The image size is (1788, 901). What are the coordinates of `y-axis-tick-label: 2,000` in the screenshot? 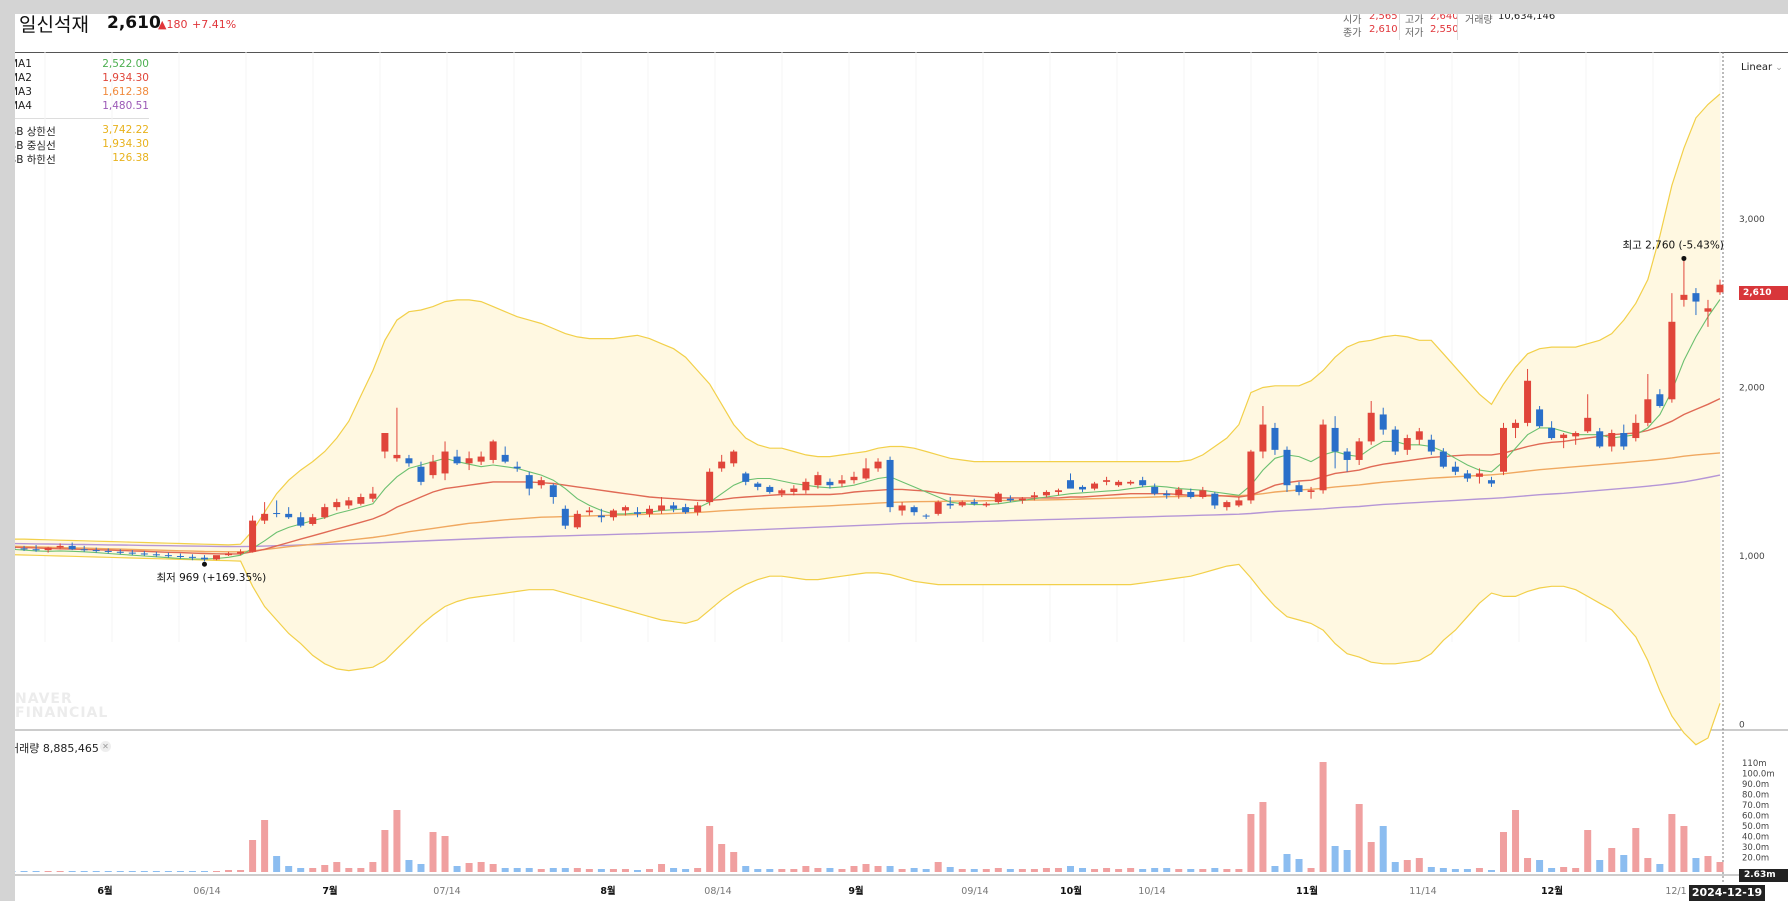 It's located at (1752, 389).